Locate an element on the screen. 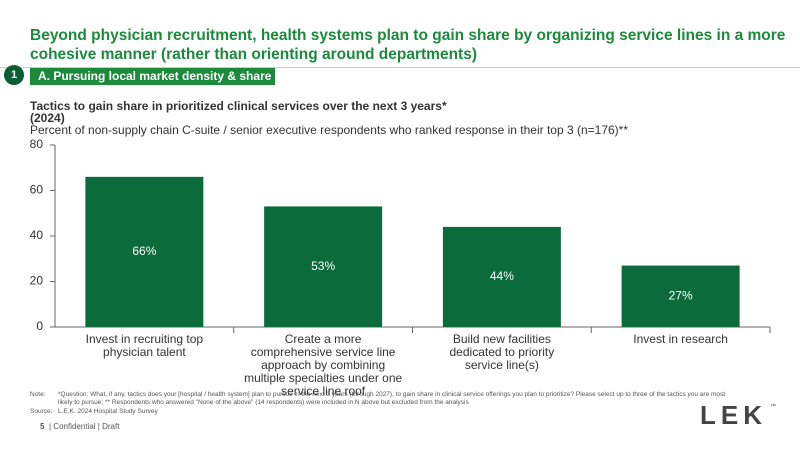 The height and width of the screenshot is (450, 800). section-label: A. Pursuing local market density & share is located at coordinates (152, 76).